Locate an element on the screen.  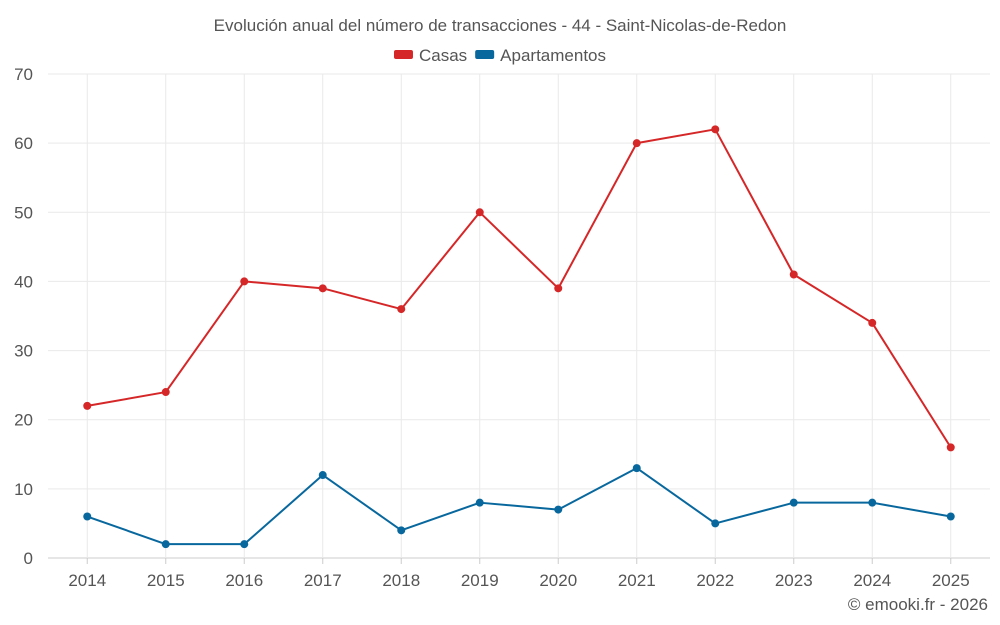
y-tick-label: 50 is located at coordinates (23, 212).